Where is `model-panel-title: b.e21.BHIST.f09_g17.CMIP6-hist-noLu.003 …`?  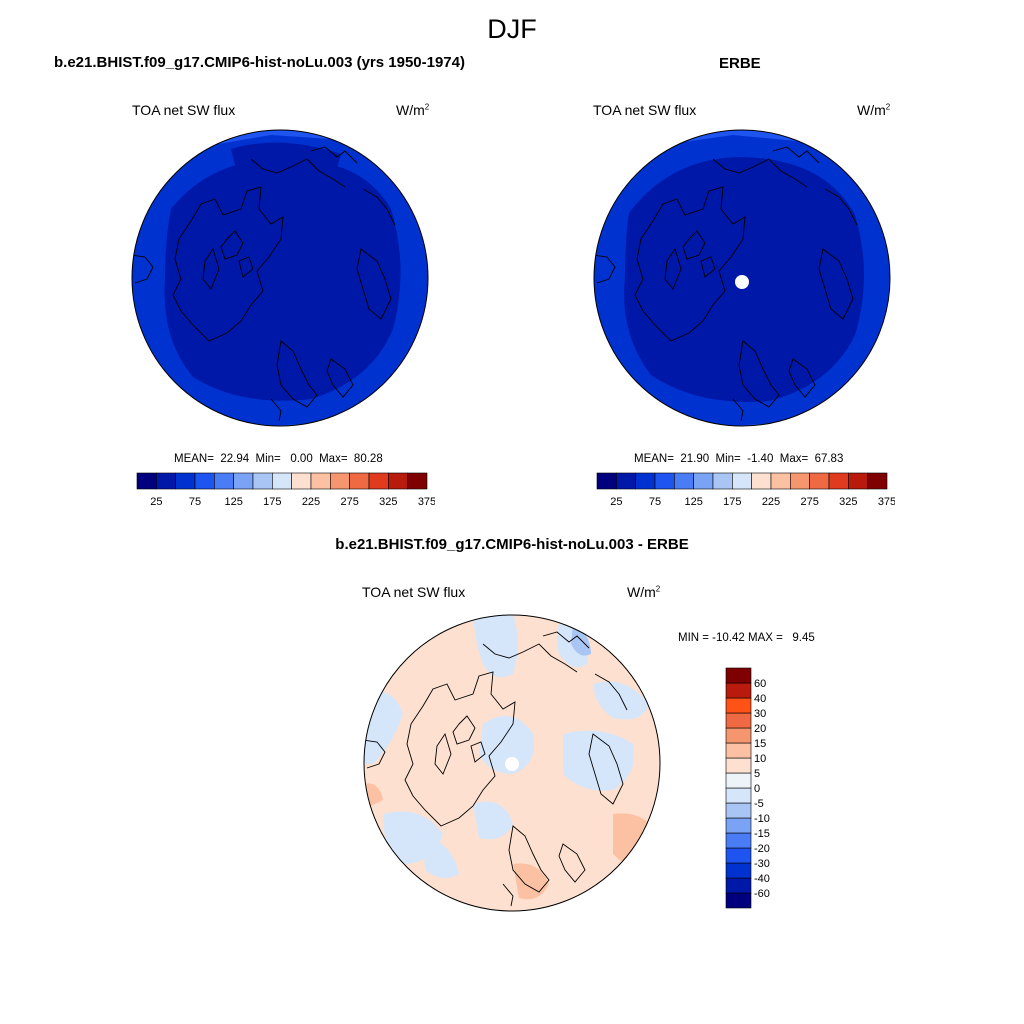 model-panel-title: b.e21.BHIST.f09_g17.CMIP6-hist-noLu.003 … is located at coordinates (259, 62).